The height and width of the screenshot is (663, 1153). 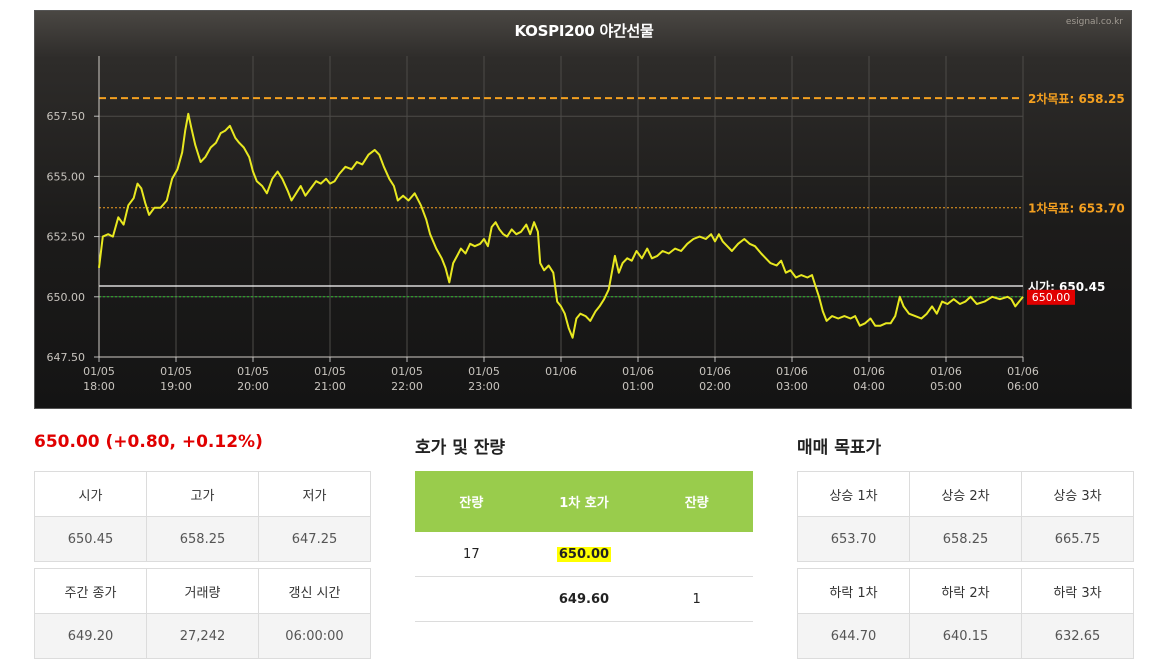 I want to click on quote-header-ask-qty: 잔량, so click(x=471, y=501).